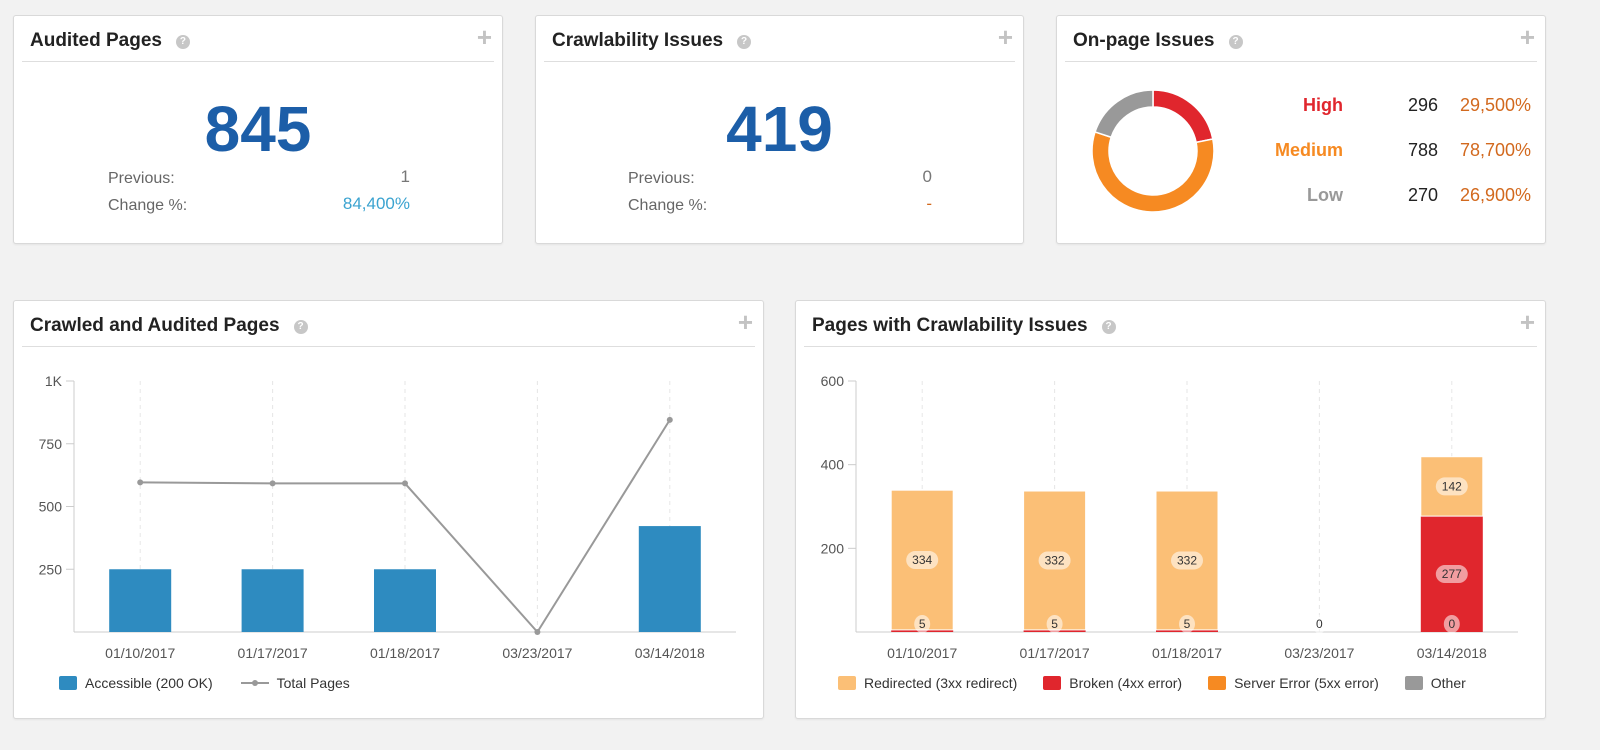 This screenshot has width=1600, height=750. I want to click on severity-high-label: High, so click(1323, 105).